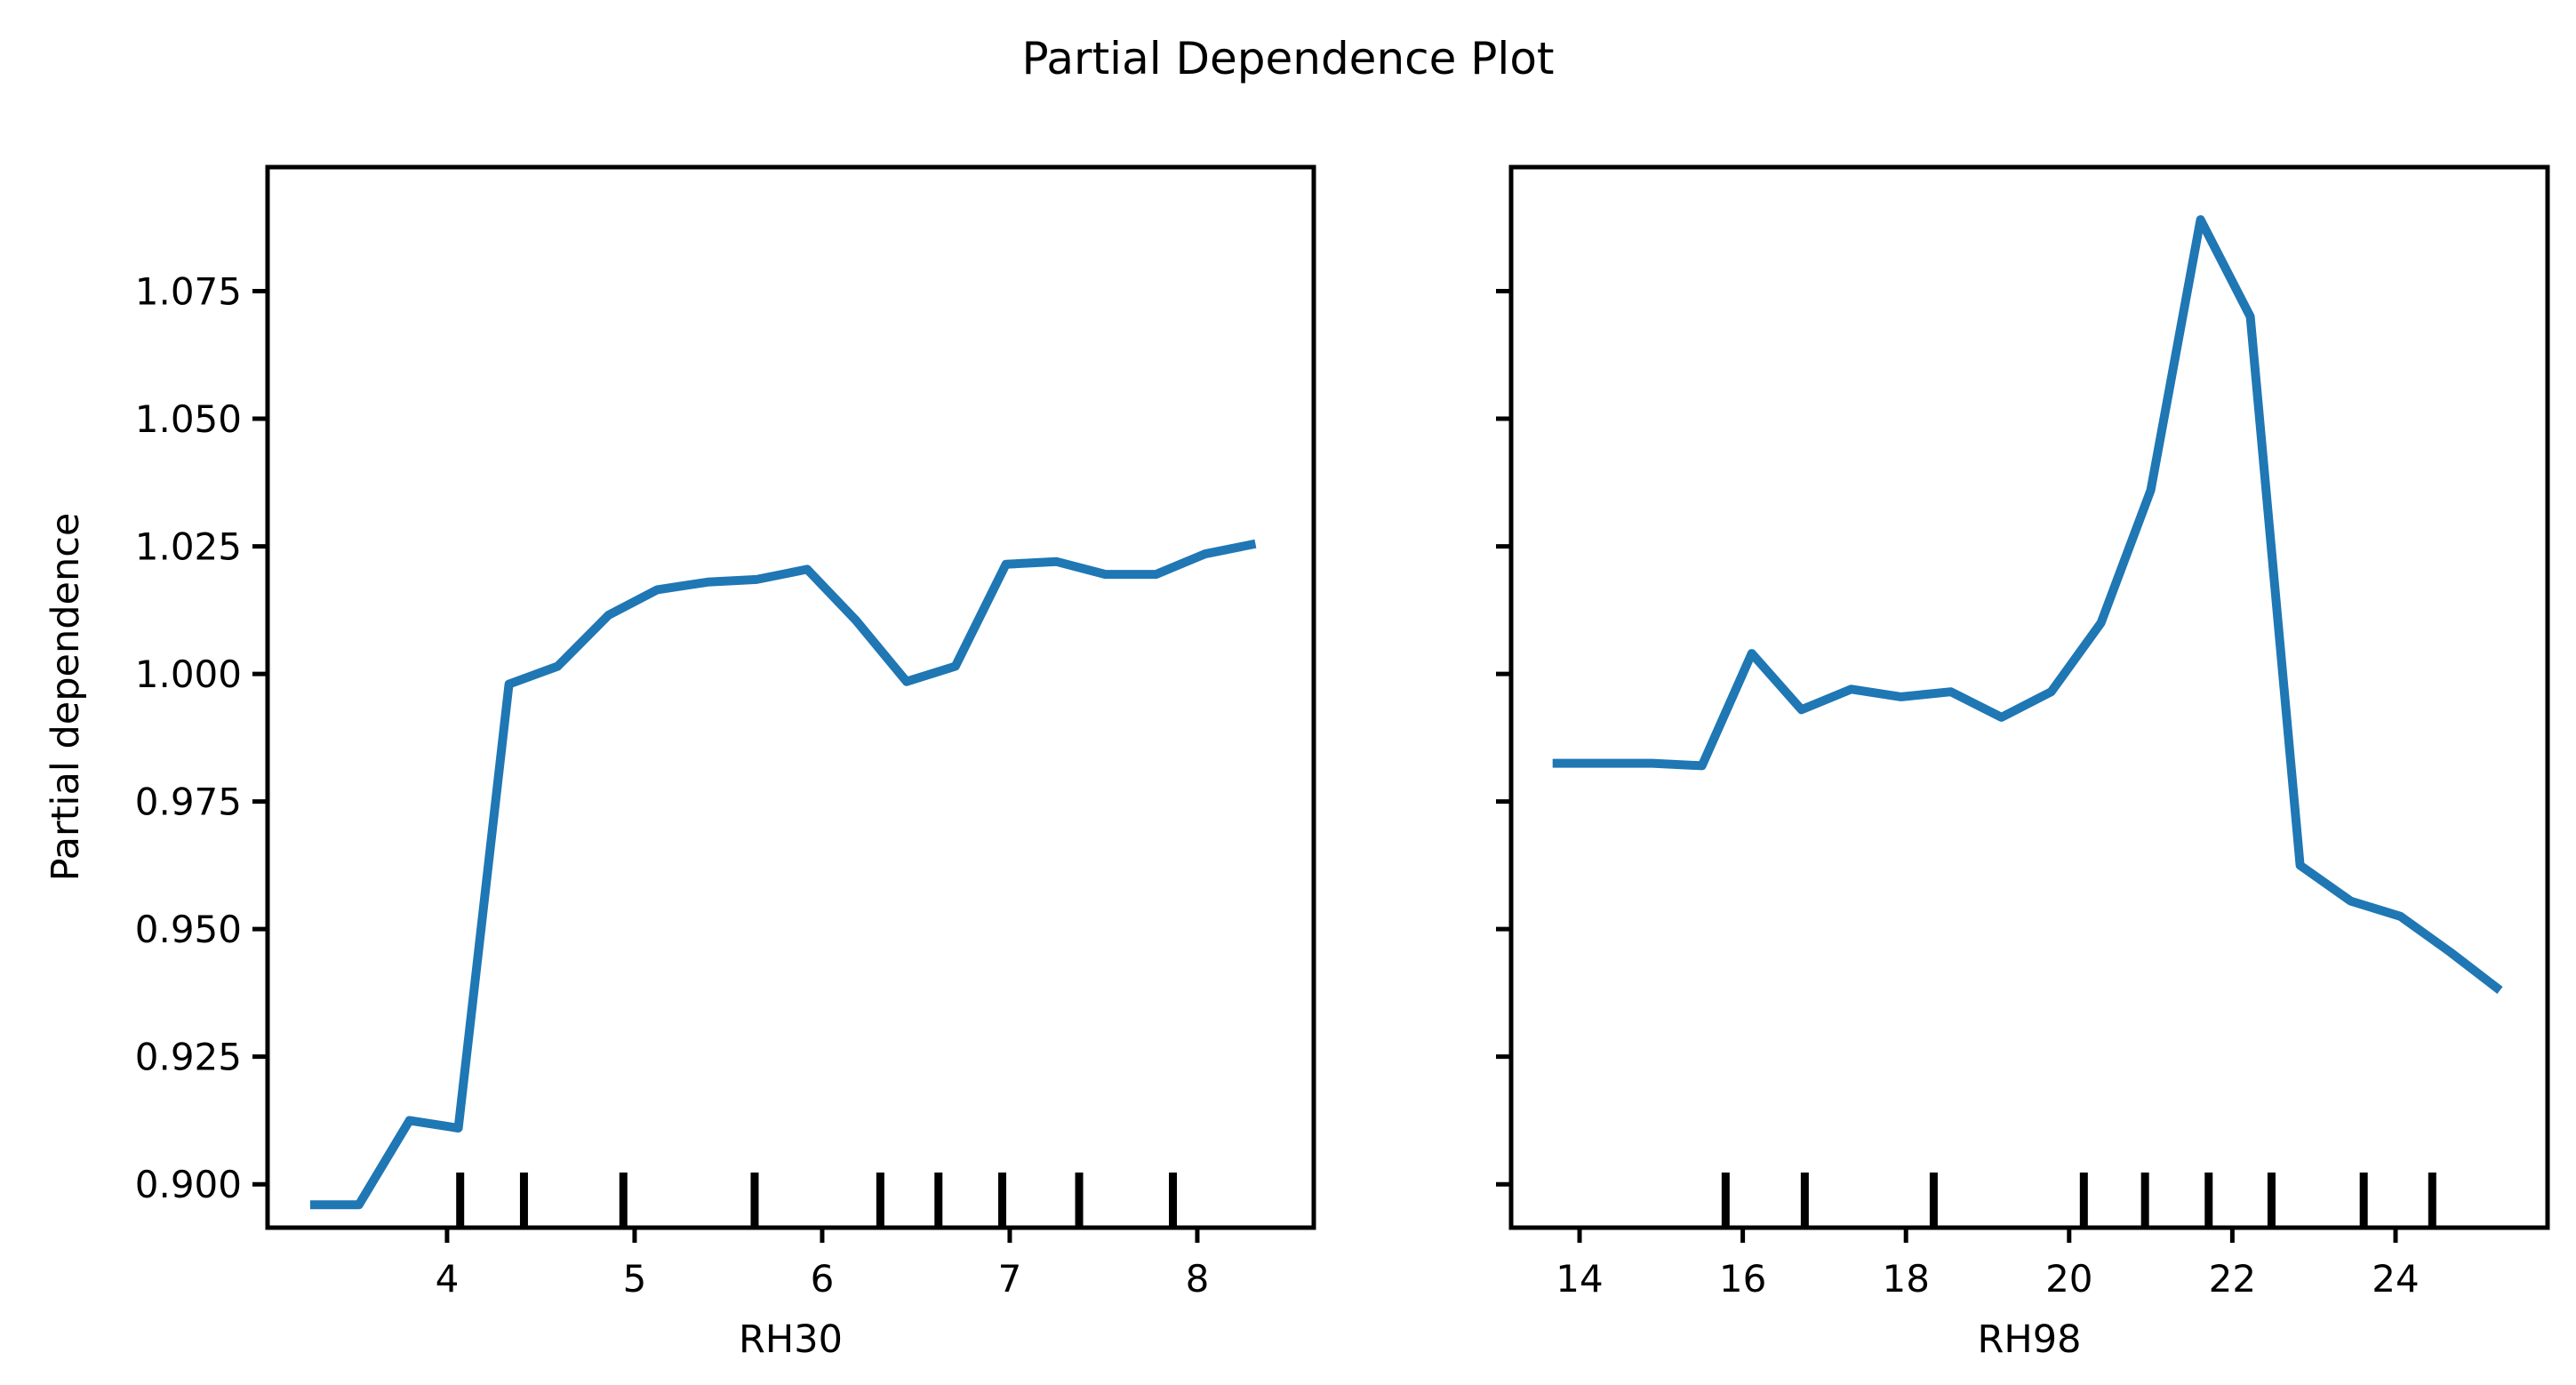 Image resolution: width=2576 pixels, height=1385 pixels. I want to click on y-tick-label: 0.950, so click(188, 929).